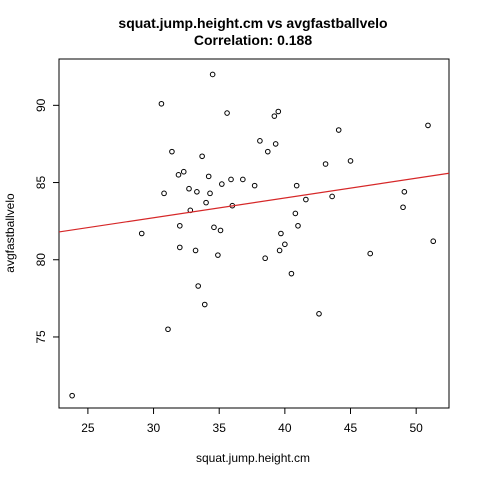  What do you see at coordinates (88, 428) in the screenshot?
I see `x-tick-label: 25` at bounding box center [88, 428].